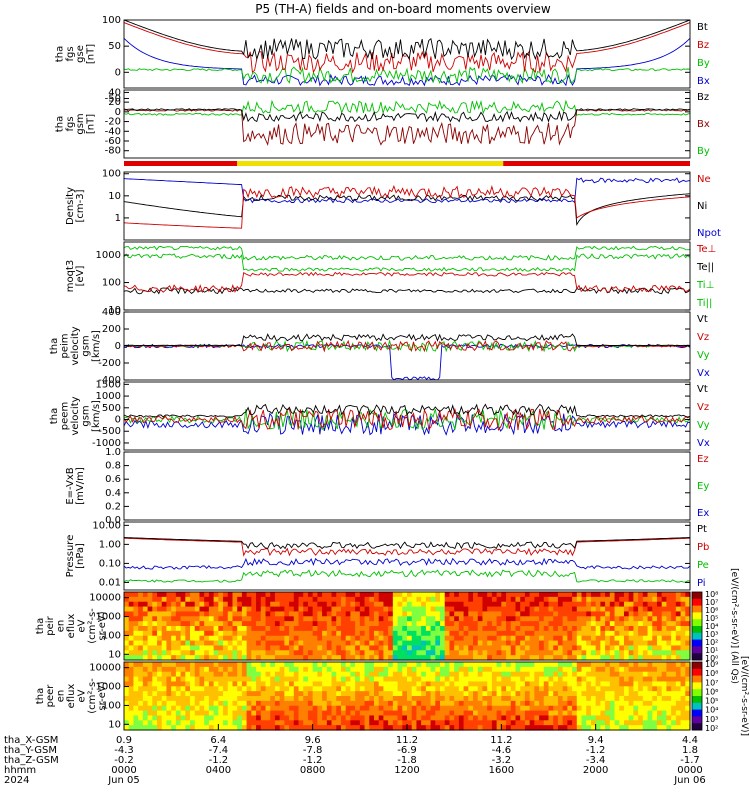  Describe the element at coordinates (31, 760) in the screenshot. I see `x-row-label: tha_Z-GSM` at that location.